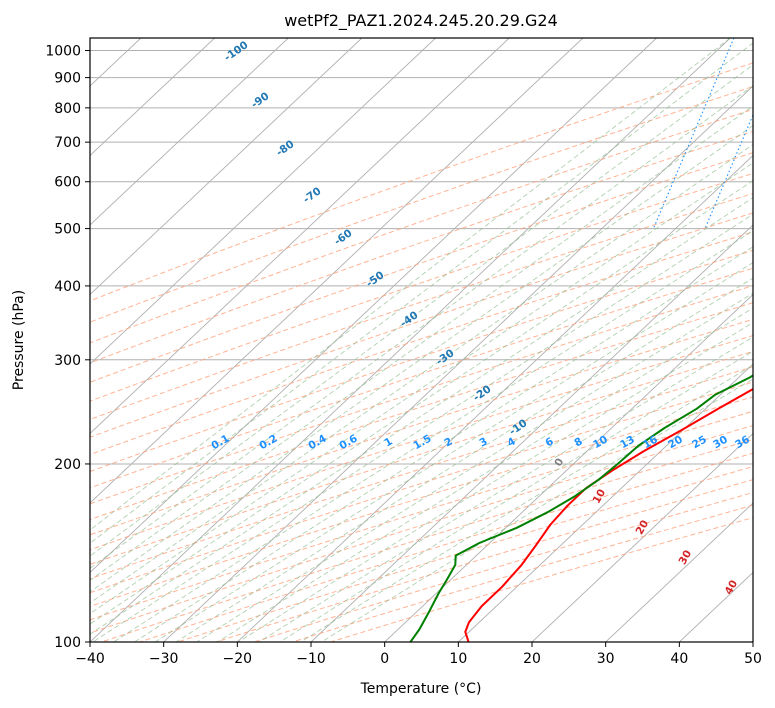 The width and height of the screenshot is (775, 708). What do you see at coordinates (483, 442) in the screenshot?
I see `mixing-ratio-label: 3` at bounding box center [483, 442].